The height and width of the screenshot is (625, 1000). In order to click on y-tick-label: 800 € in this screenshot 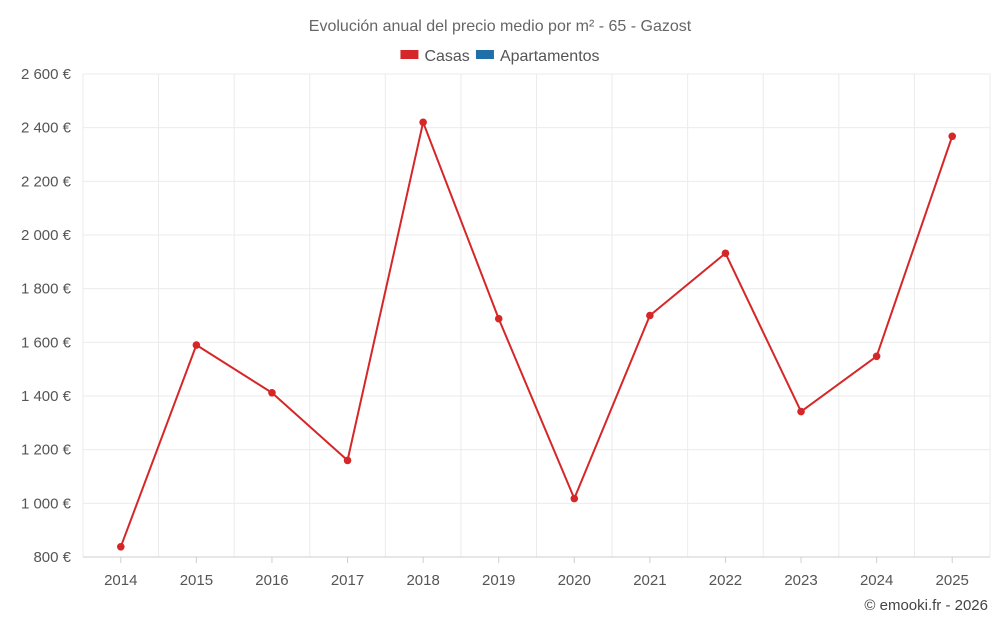, I will do `click(52, 557)`.